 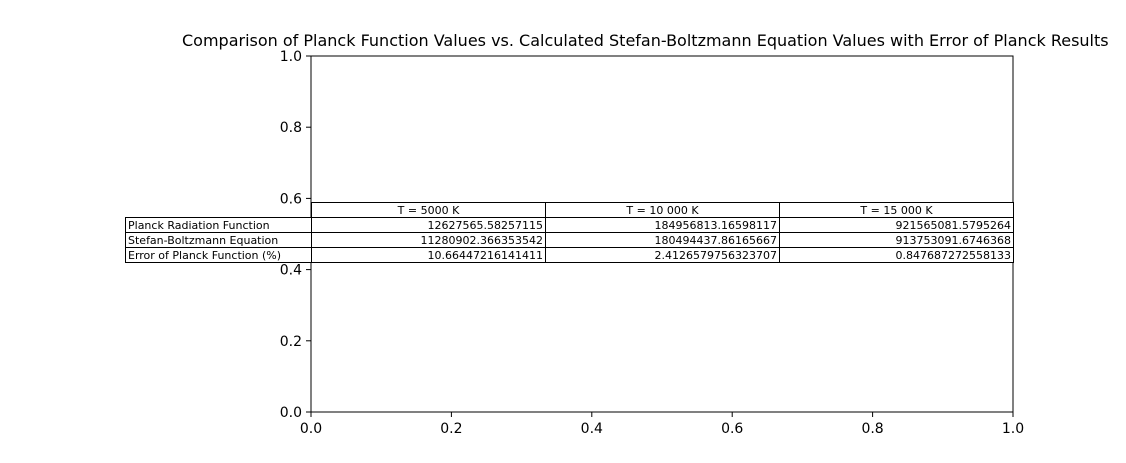 What do you see at coordinates (311, 429) in the screenshot?
I see `x-tick-label: 0.0` at bounding box center [311, 429].